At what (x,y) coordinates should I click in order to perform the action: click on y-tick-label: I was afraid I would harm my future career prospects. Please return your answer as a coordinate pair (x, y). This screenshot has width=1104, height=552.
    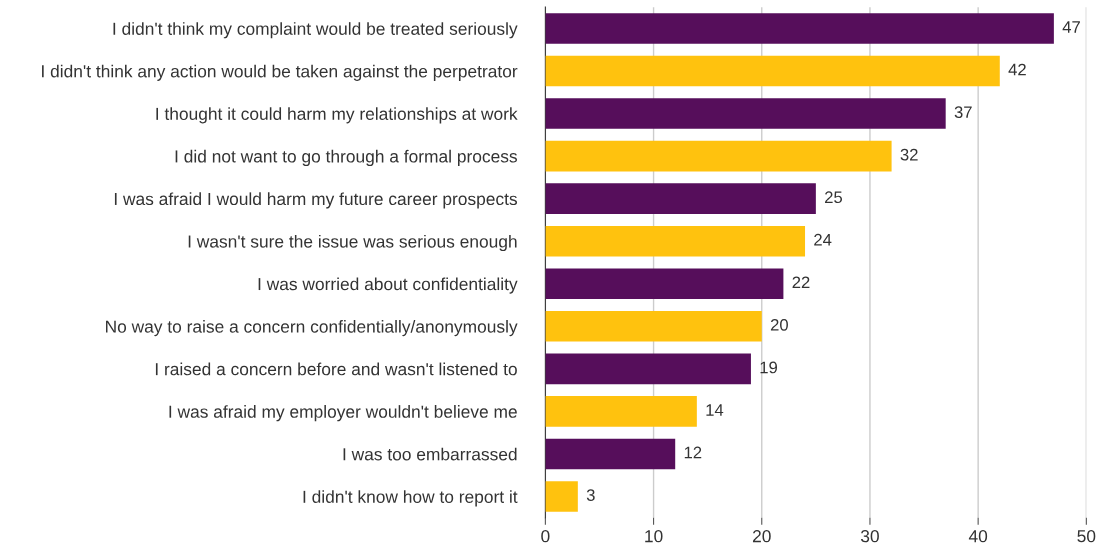
    Looking at the image, I should click on (315, 200).